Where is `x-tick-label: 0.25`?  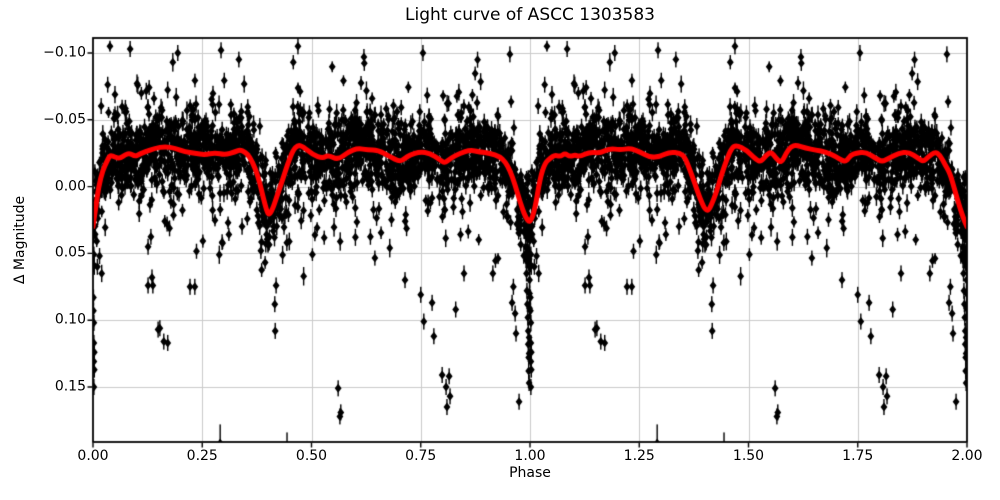 x-tick-label: 0.25 is located at coordinates (202, 456).